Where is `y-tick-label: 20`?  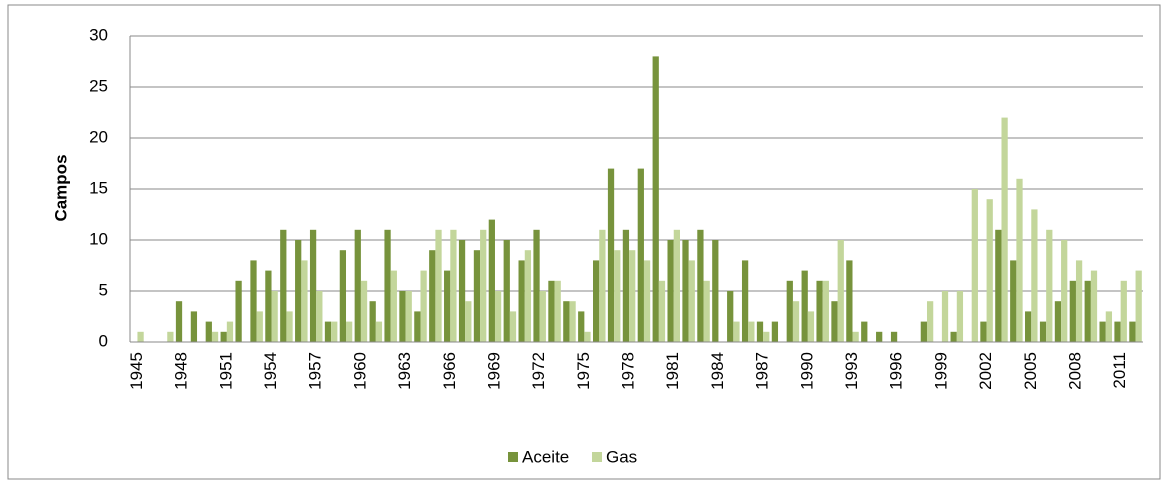
y-tick-label: 20 is located at coordinates (98, 136).